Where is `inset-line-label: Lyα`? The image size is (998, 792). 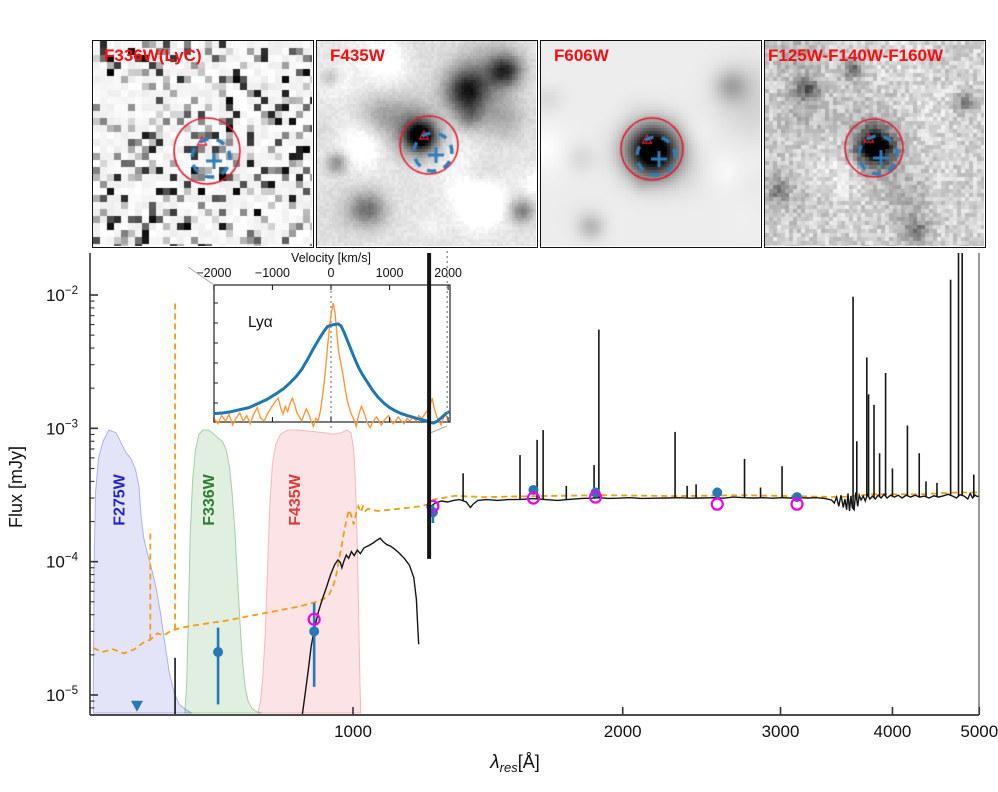
inset-line-label: Lyα is located at coordinates (260, 322).